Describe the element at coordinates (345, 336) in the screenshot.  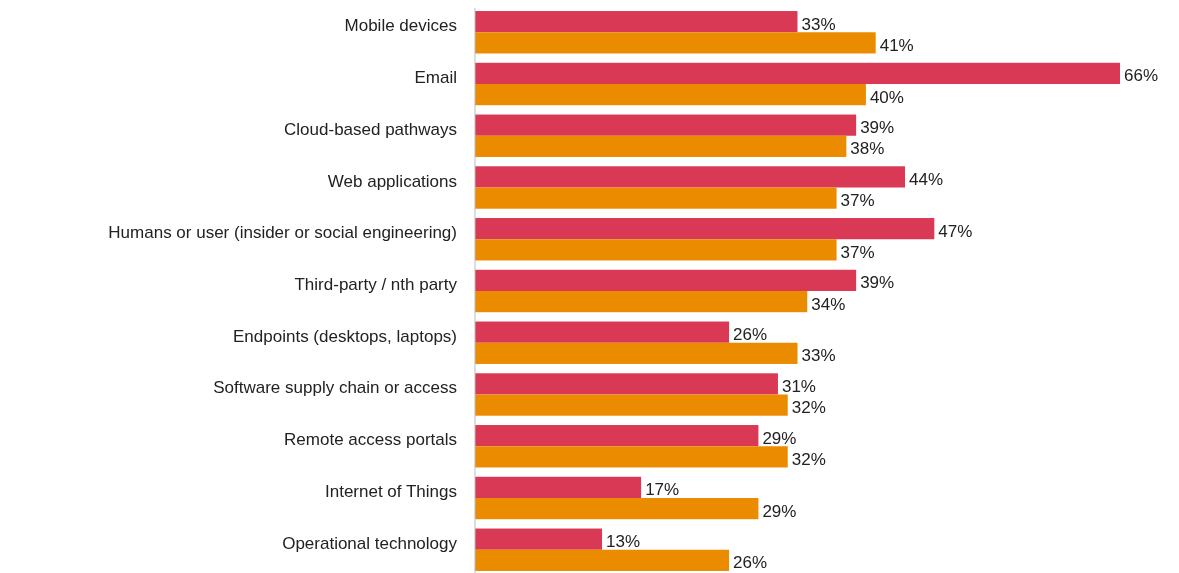
I see `y-tick-label: Endpoints (desktops, laptops)` at that location.